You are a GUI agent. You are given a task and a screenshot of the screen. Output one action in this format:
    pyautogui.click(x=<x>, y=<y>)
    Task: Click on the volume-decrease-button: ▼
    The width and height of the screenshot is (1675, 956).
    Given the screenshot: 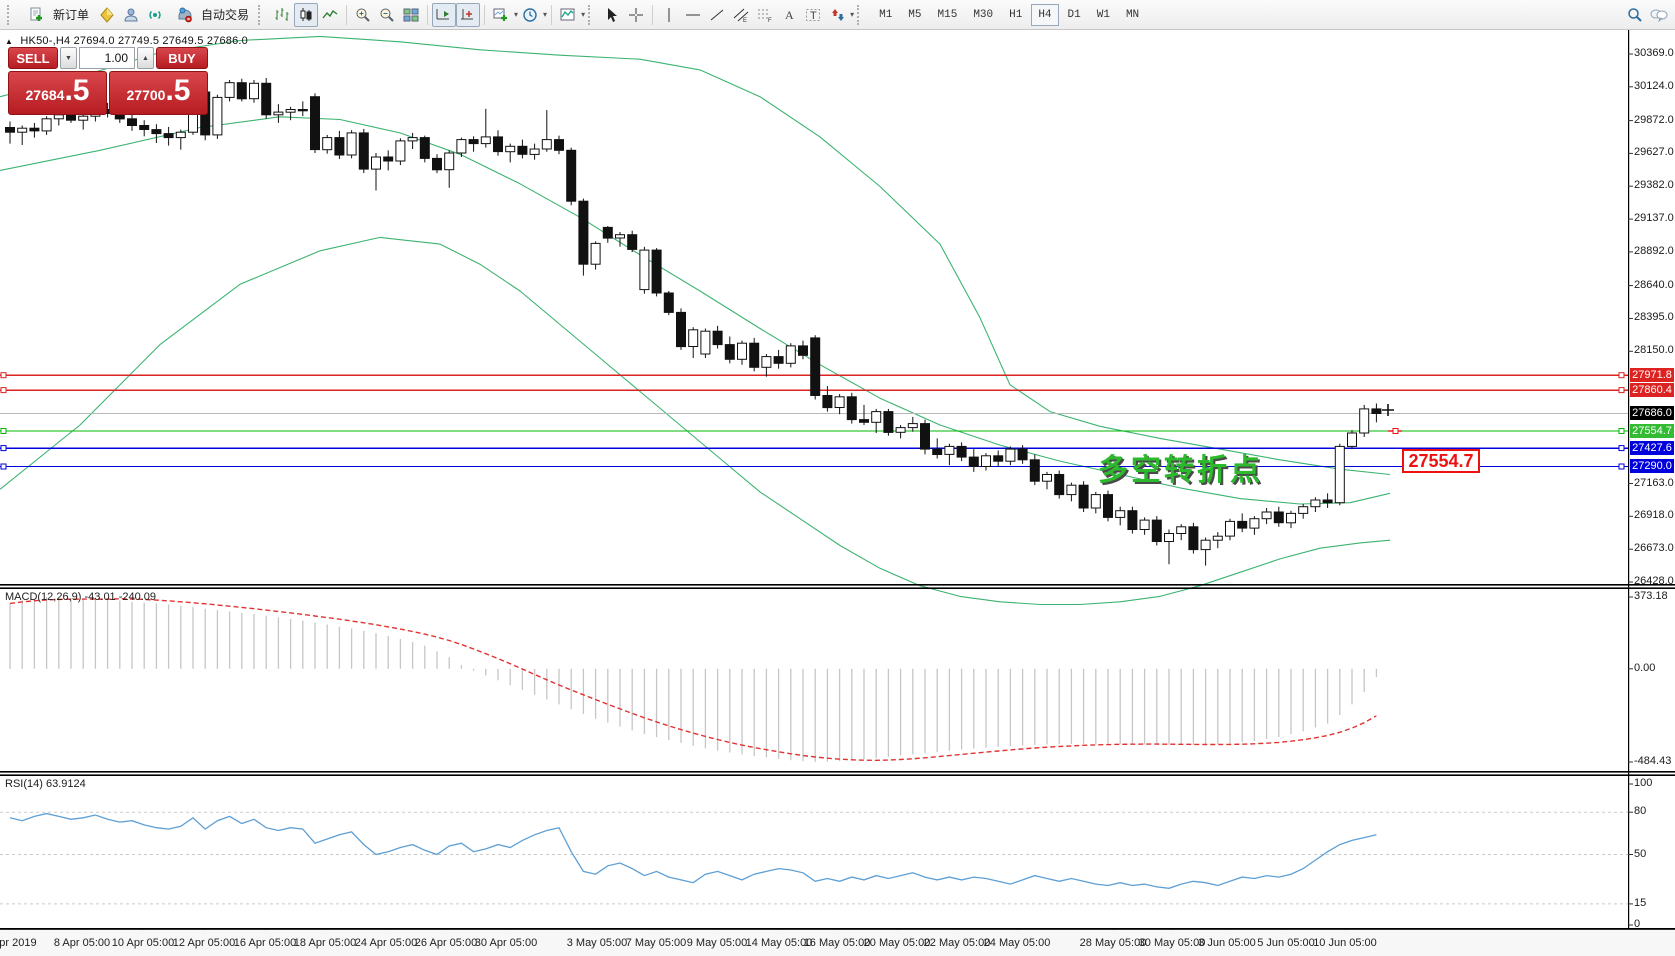 What is the action you would take?
    pyautogui.click(x=68, y=58)
    